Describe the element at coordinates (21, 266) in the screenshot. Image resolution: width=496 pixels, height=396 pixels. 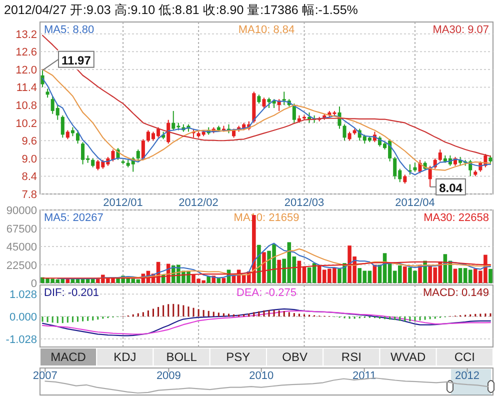
I see `y-tick-label: 22500` at that location.